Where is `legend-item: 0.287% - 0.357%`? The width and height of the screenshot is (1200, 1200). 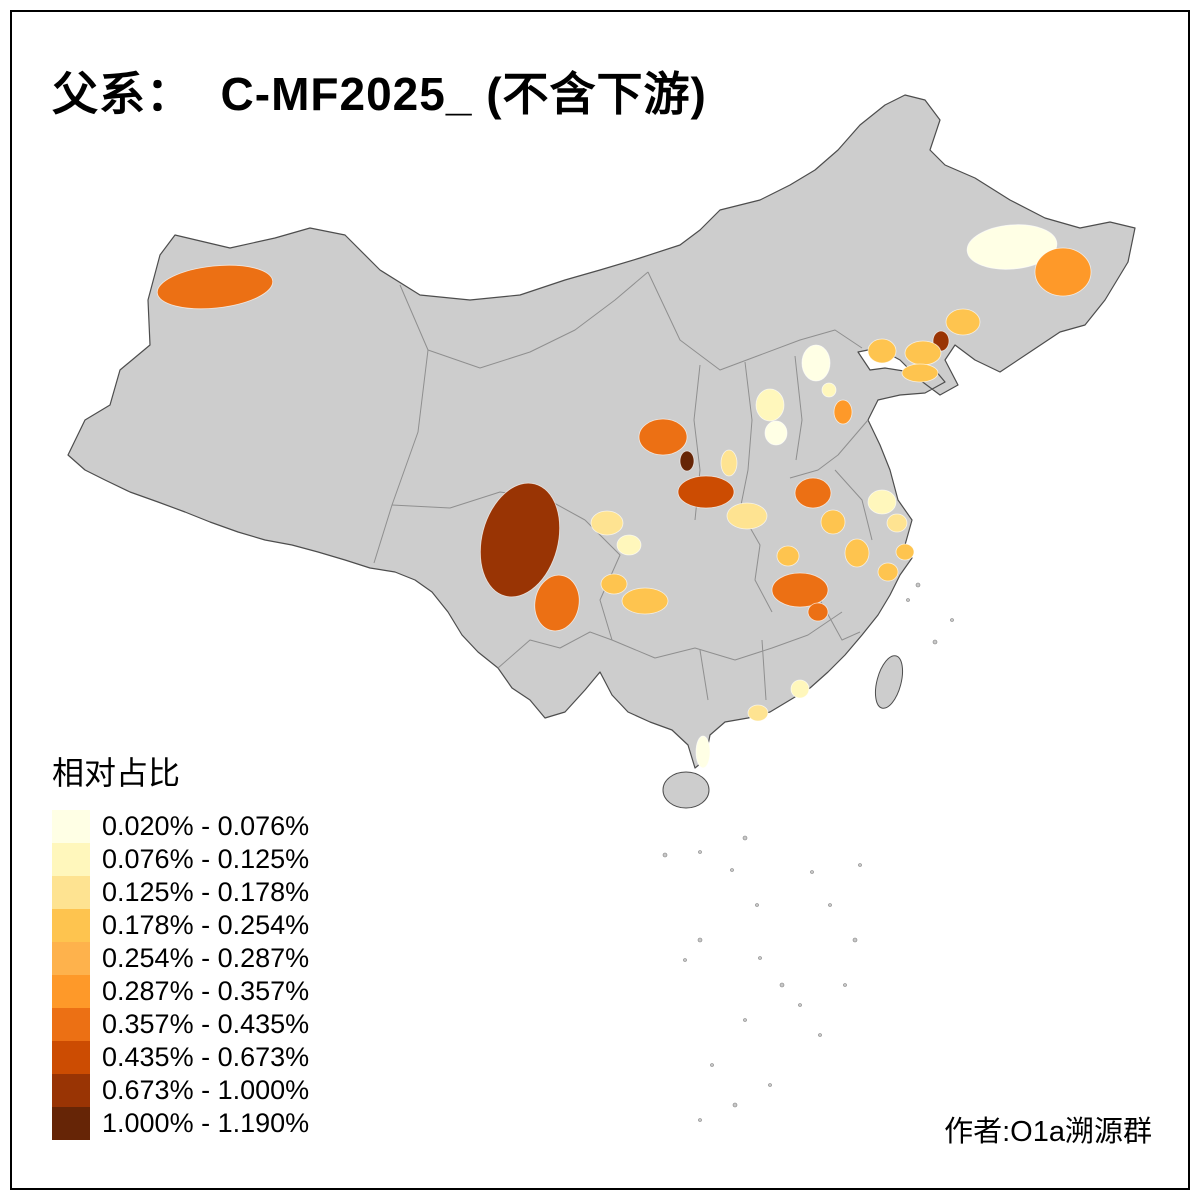
legend-item: 0.287% - 0.357% is located at coordinates (180, 991).